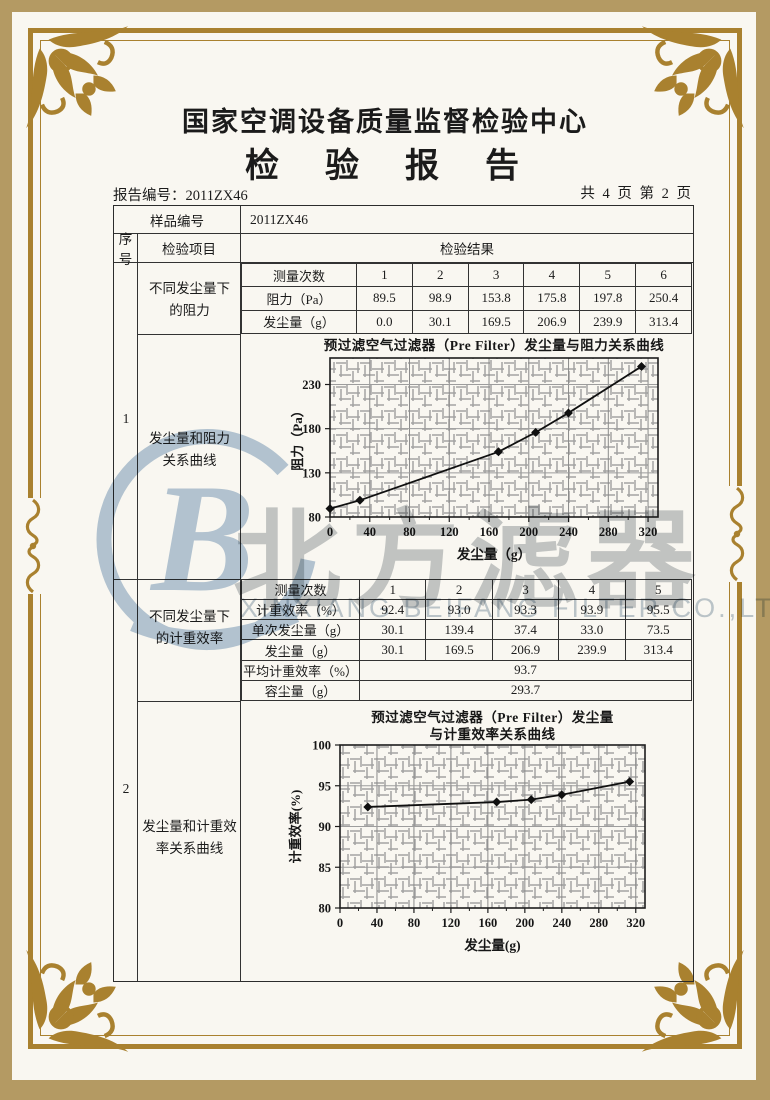 The width and height of the screenshot is (770, 1100). I want to click on table-cell: 197.8, so click(608, 299).